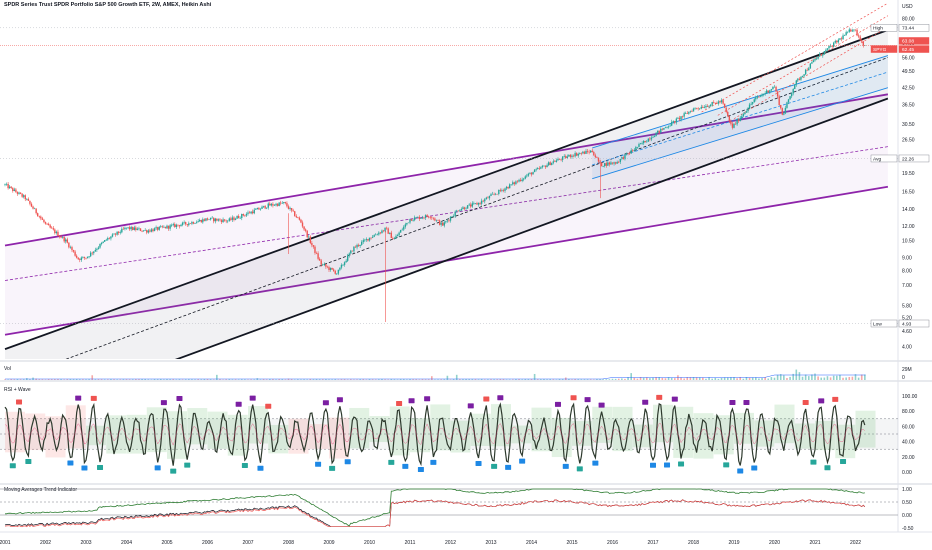  What do you see at coordinates (908, 529) in the screenshot?
I see `ma-tick-label: -0.50` at bounding box center [908, 529].